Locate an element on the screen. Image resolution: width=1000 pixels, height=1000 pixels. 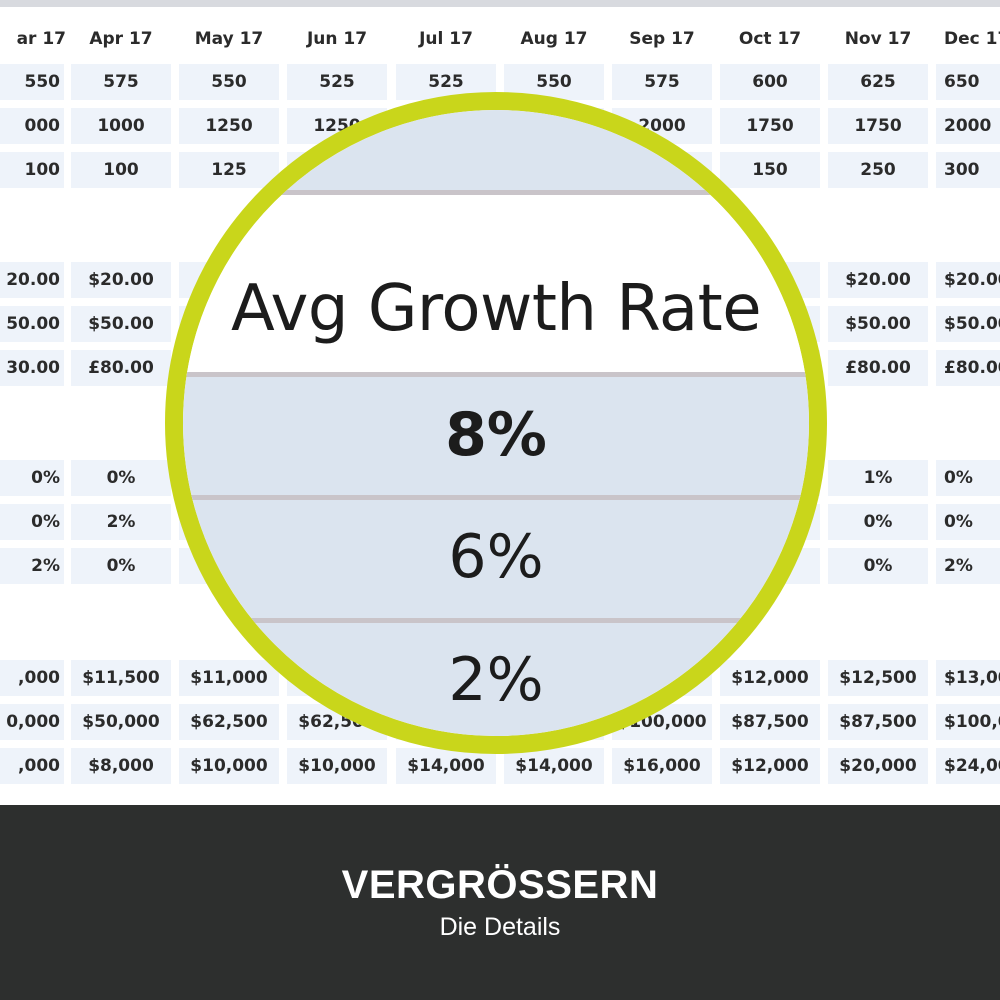
table-top-border is located at coordinates (500, 3).